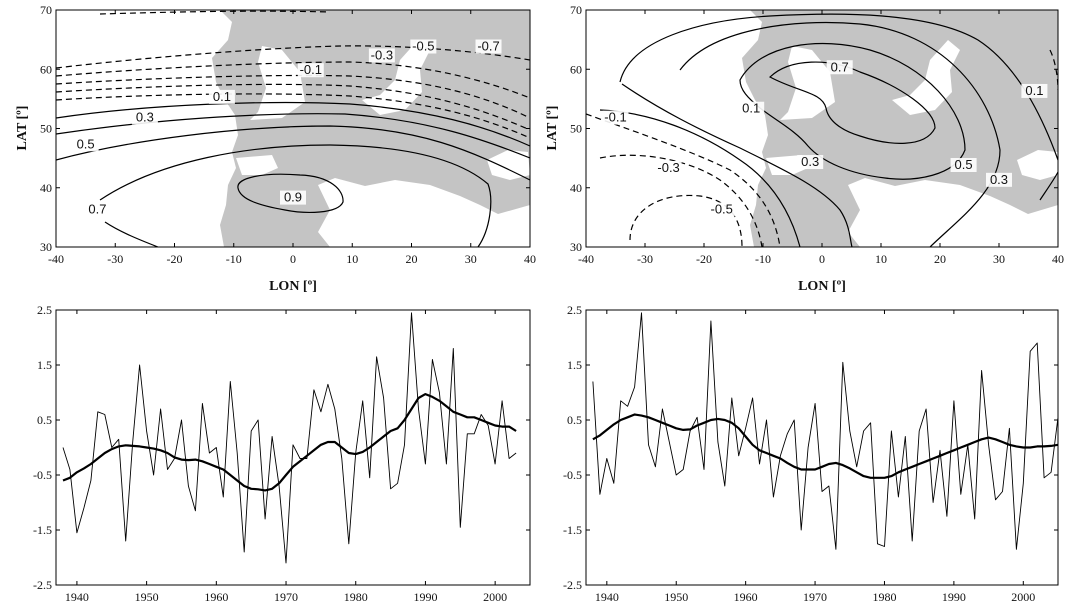 This screenshot has height=609, width=1070. I want to click on x-tick-label: -30, so click(645, 259).